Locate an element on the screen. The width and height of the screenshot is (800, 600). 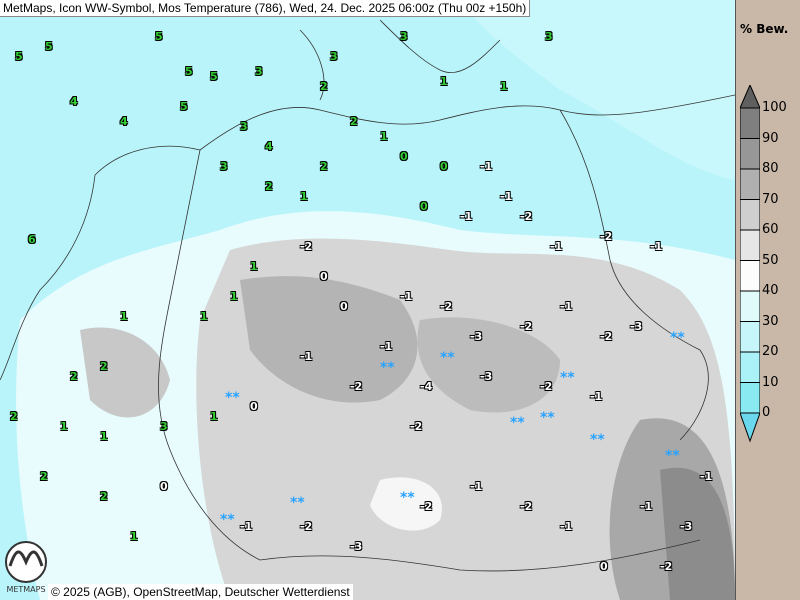
legend-title: % Bew. is located at coordinates (764, 29).